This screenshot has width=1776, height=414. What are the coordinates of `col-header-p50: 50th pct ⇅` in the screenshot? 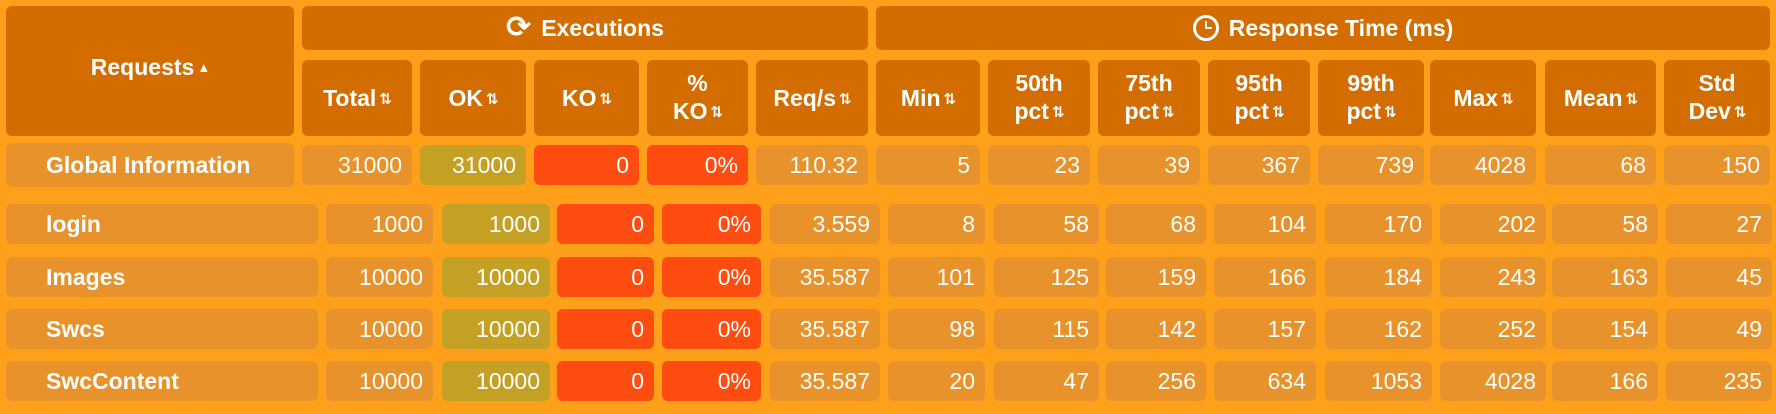 It's located at (1039, 98).